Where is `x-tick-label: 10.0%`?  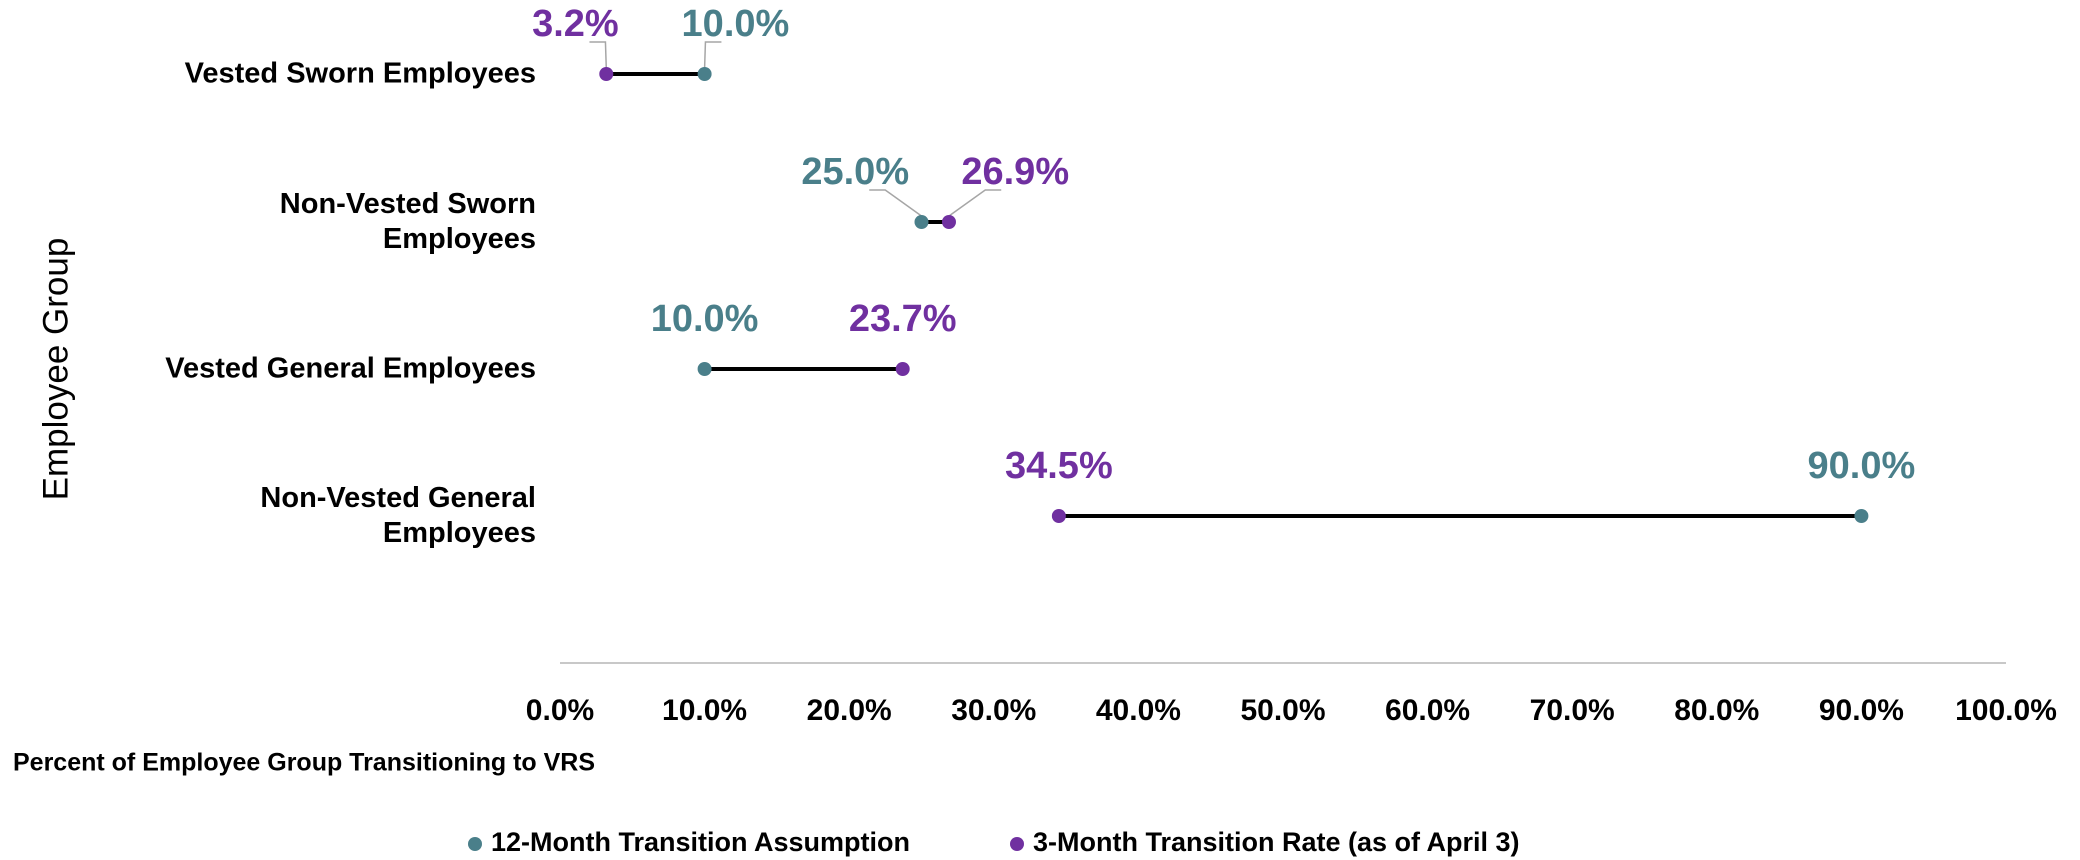
x-tick-label: 10.0% is located at coordinates (704, 710).